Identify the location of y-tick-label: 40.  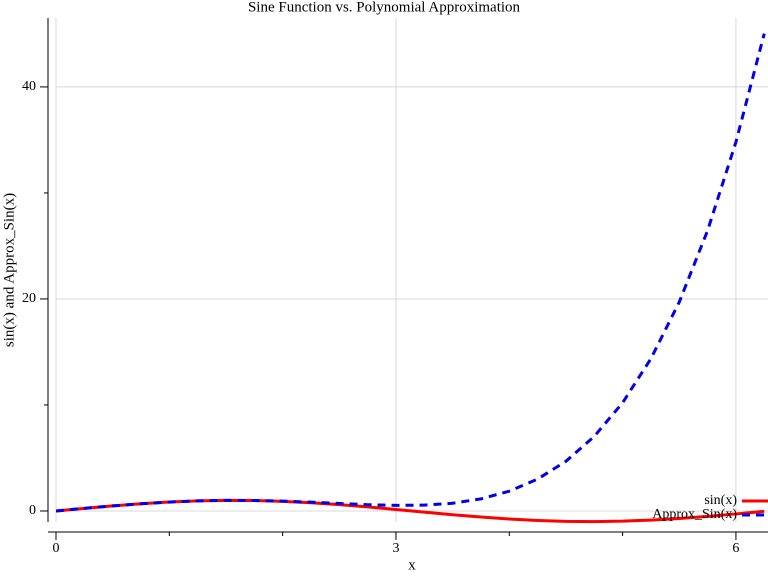
(29, 86).